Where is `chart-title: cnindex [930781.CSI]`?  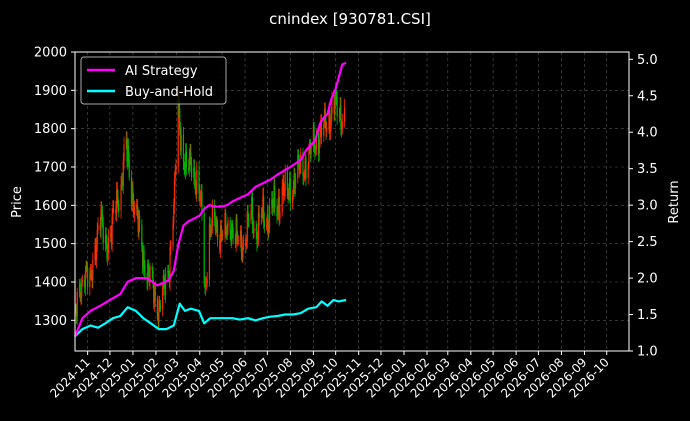 chart-title: cnindex [930781.CSI] is located at coordinates (350, 19).